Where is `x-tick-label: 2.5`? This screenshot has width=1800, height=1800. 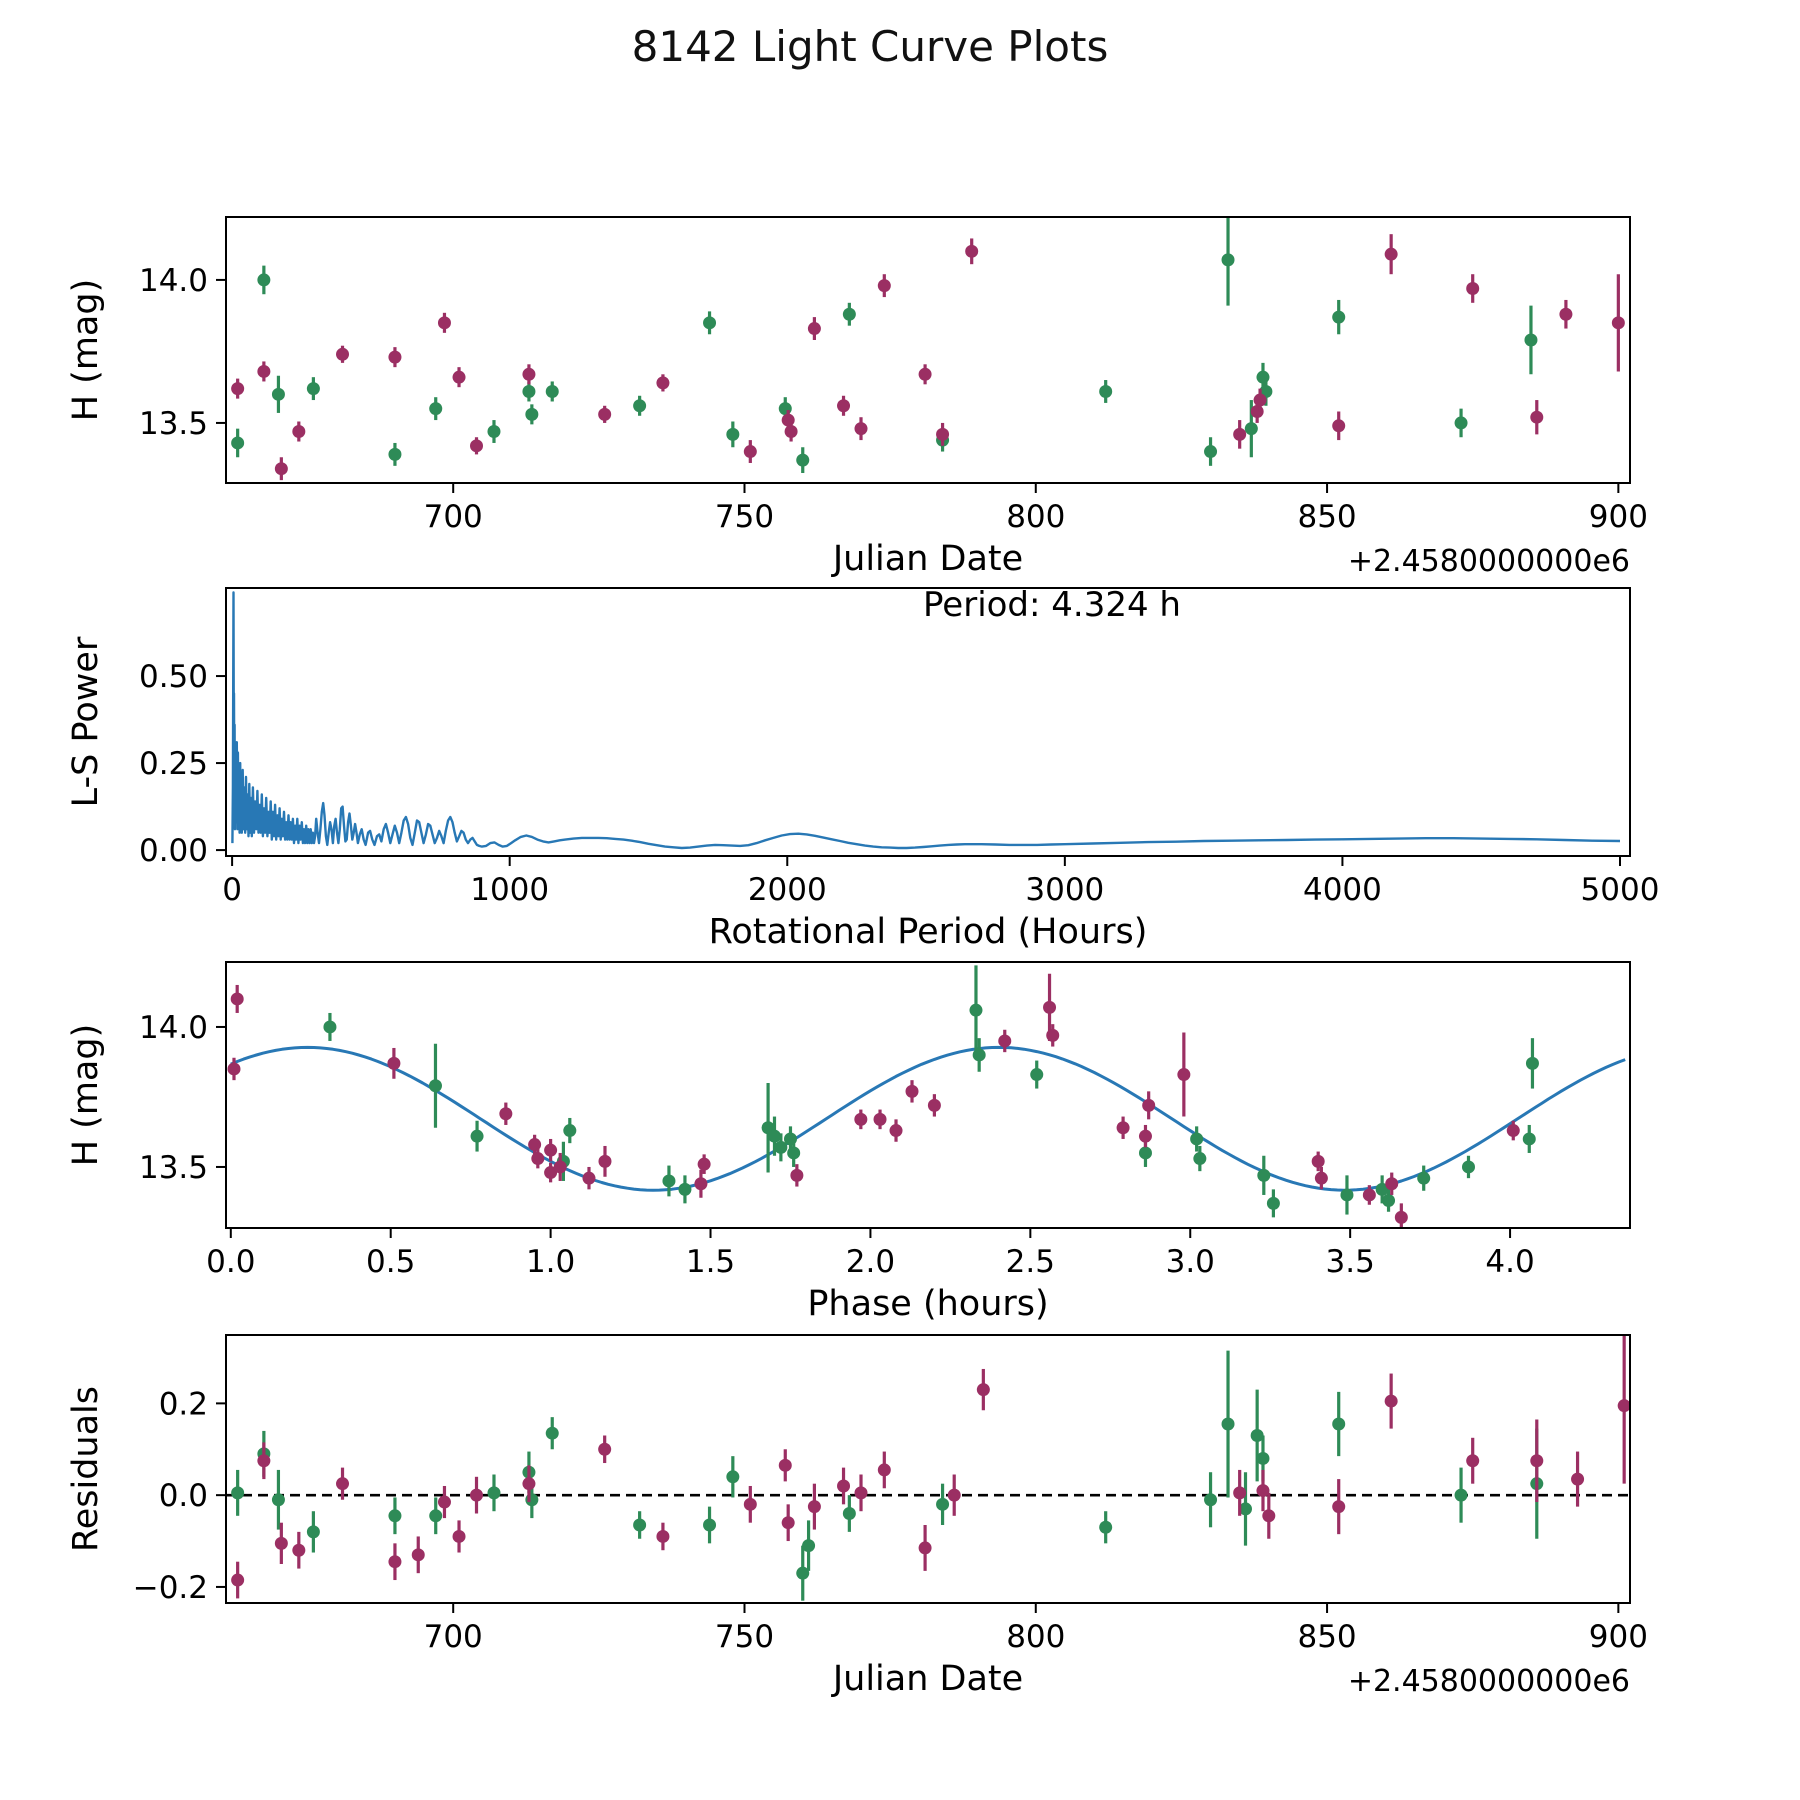 x-tick-label: 2.5 is located at coordinates (1030, 1262).